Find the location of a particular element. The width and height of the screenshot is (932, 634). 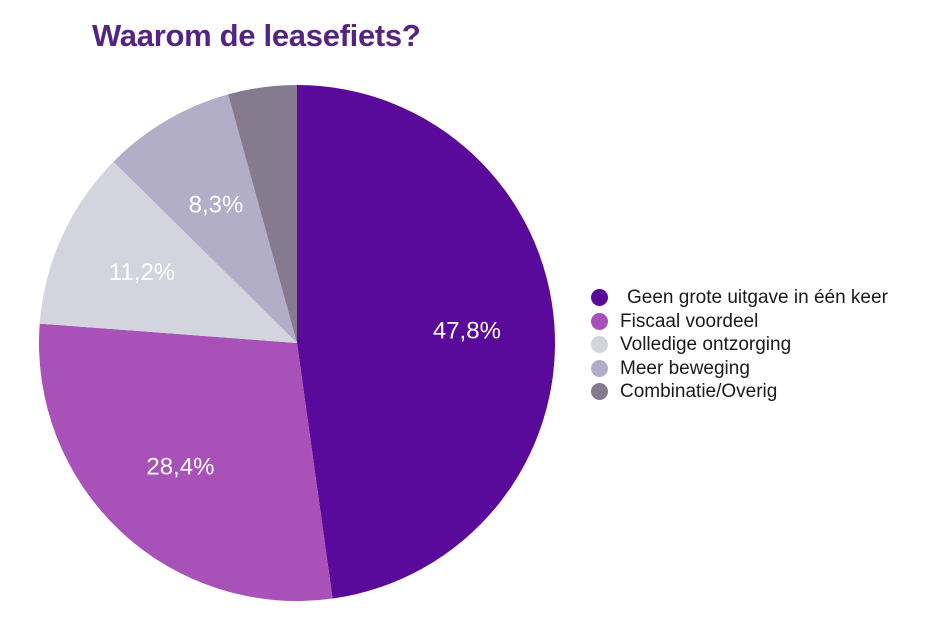

legend-label: Volledige ontzorging is located at coordinates (706, 344).